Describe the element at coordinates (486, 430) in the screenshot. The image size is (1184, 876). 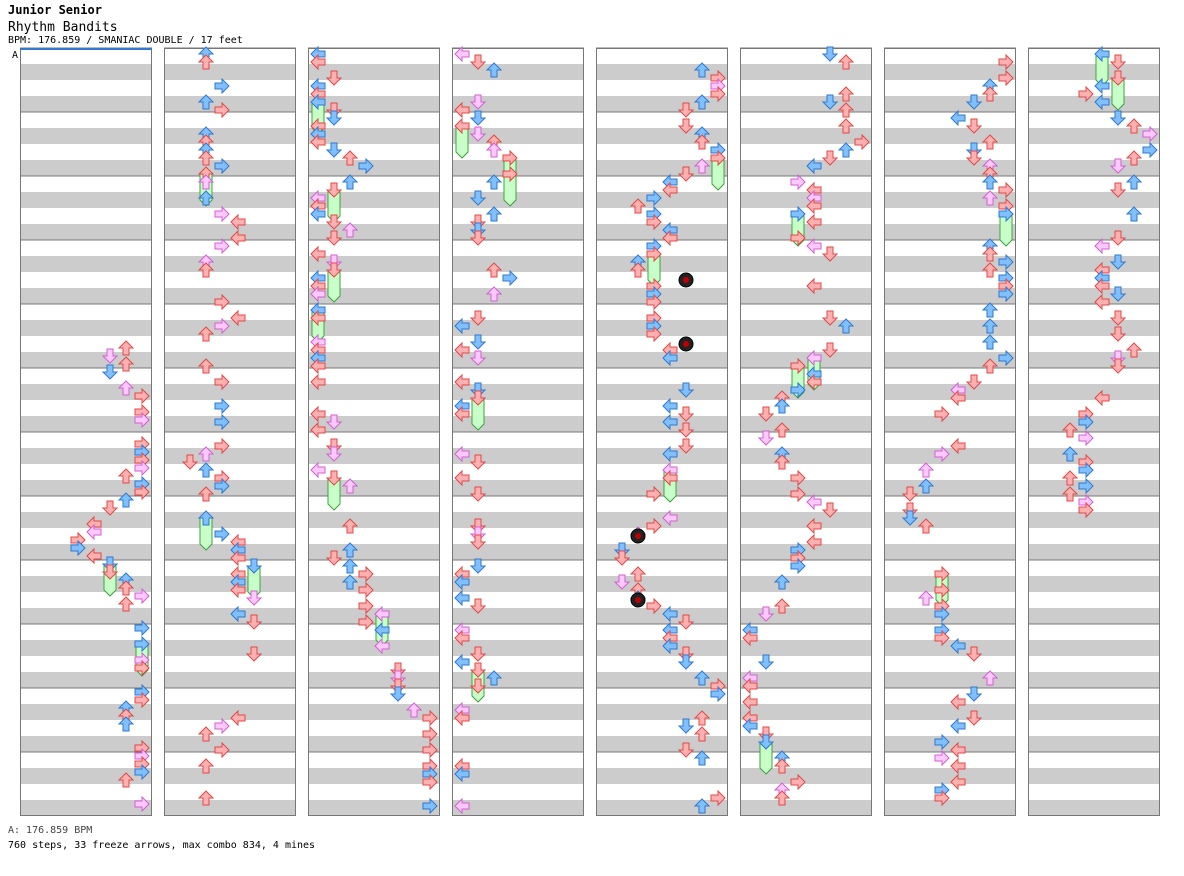
I see `note-group` at that location.